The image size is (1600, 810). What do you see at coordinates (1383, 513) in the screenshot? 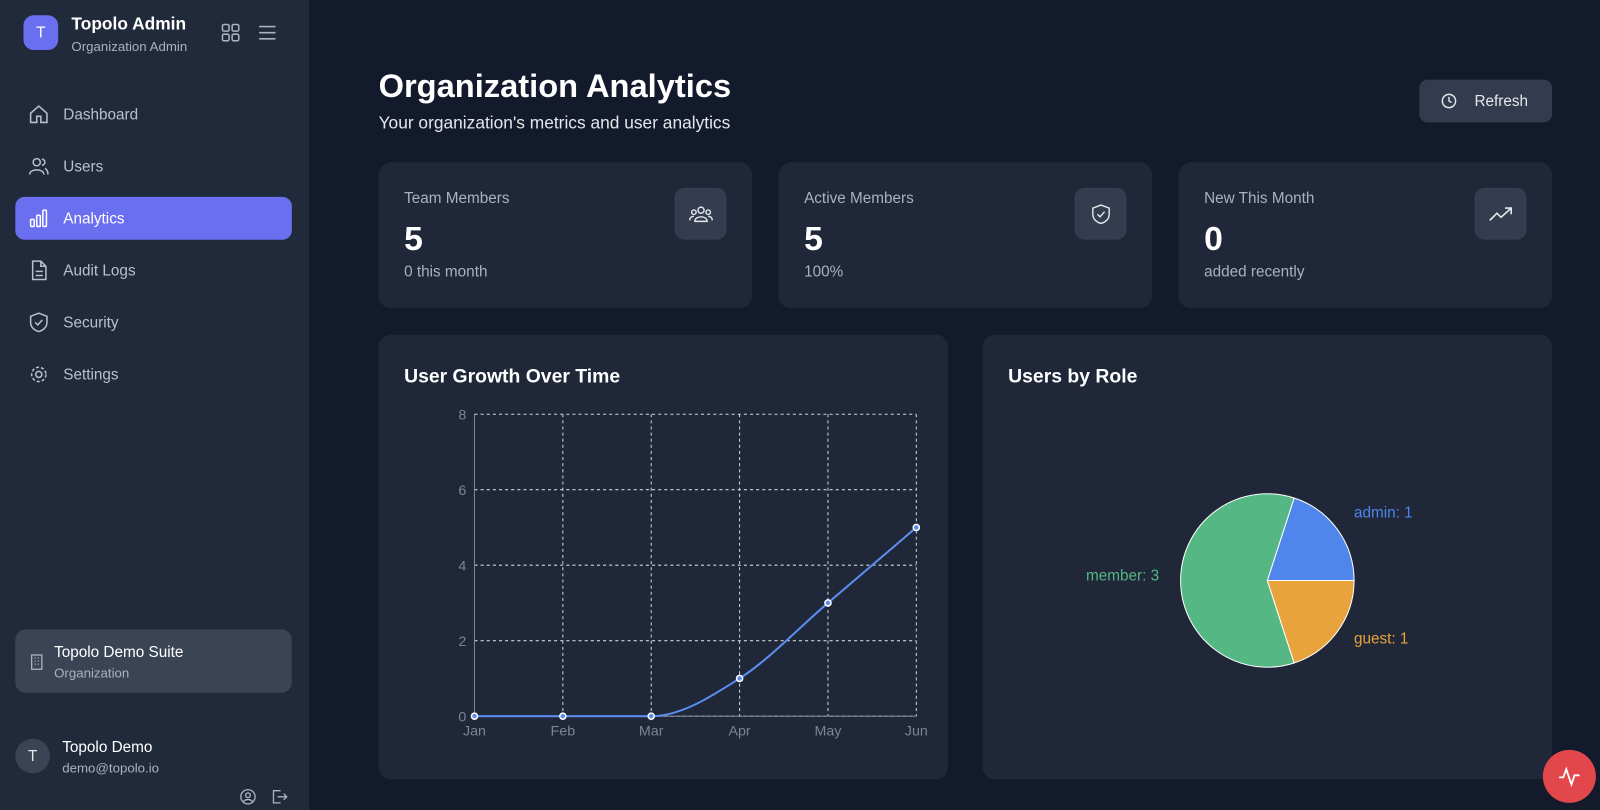
I see `slice-label: admin: 1` at bounding box center [1383, 513].